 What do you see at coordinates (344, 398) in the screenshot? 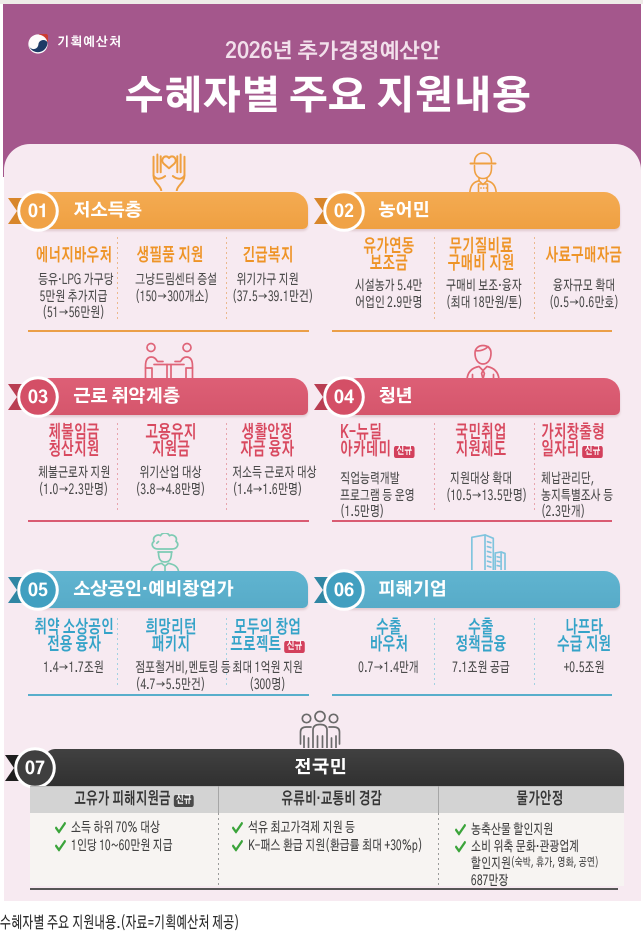
I see `svg-text: 04` at bounding box center [344, 398].